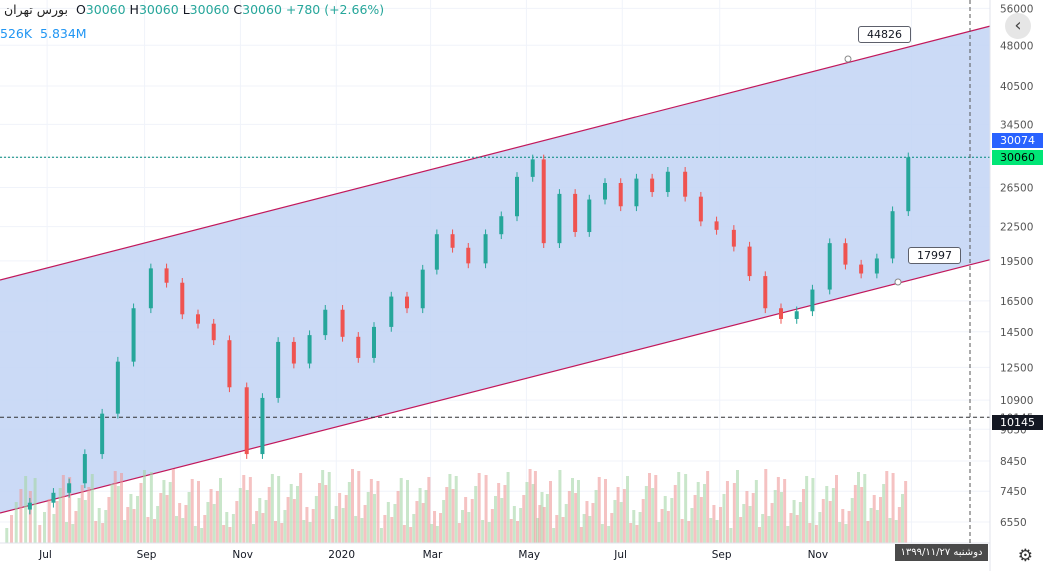  I want to click on scroll-back-button: ‹, so click(1018, 26).